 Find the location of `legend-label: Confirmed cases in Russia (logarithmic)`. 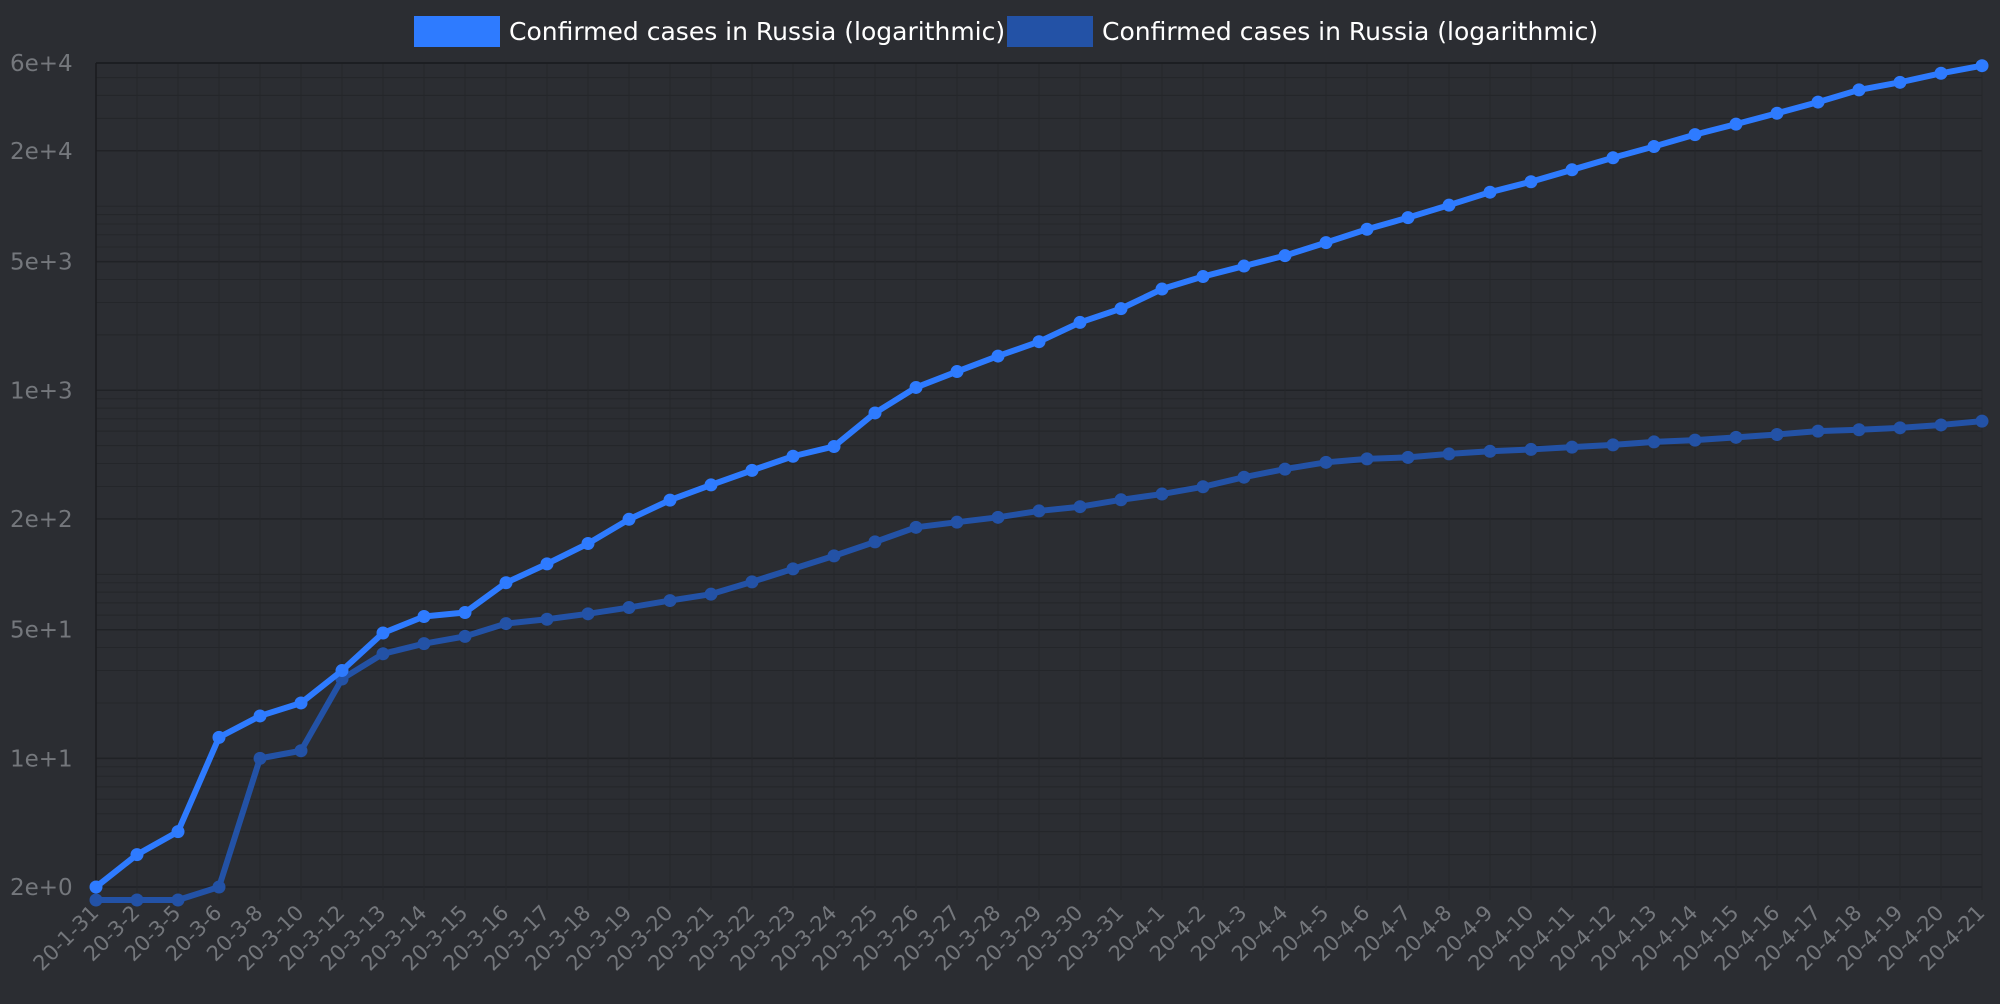

legend-label: Confirmed cases in Russia (logarithmic) is located at coordinates (757, 31).